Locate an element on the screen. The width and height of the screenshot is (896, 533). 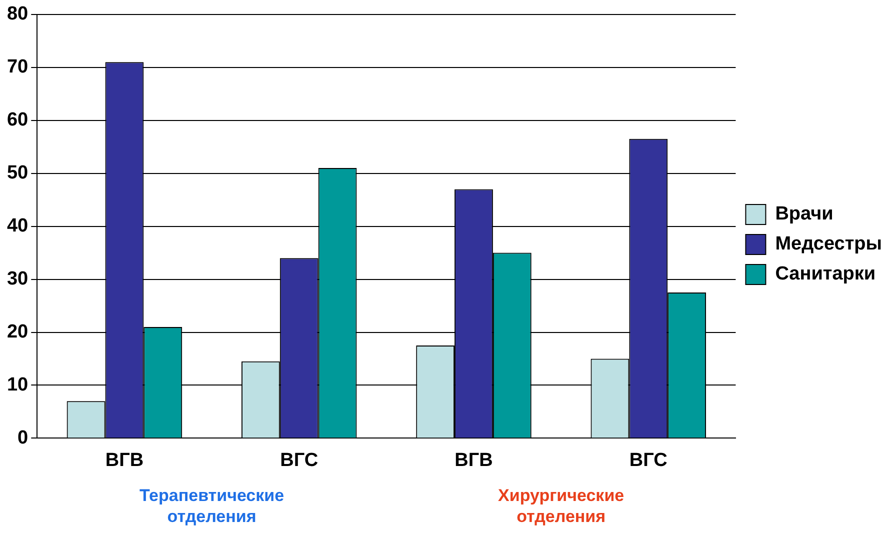
y-tick-label: 30 is located at coordinates (17, 279).